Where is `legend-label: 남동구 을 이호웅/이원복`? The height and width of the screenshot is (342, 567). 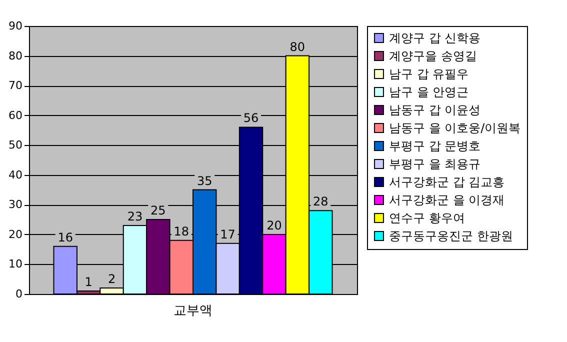
legend-label: 남동구 을 이호웅/이원복 is located at coordinates (455, 128).